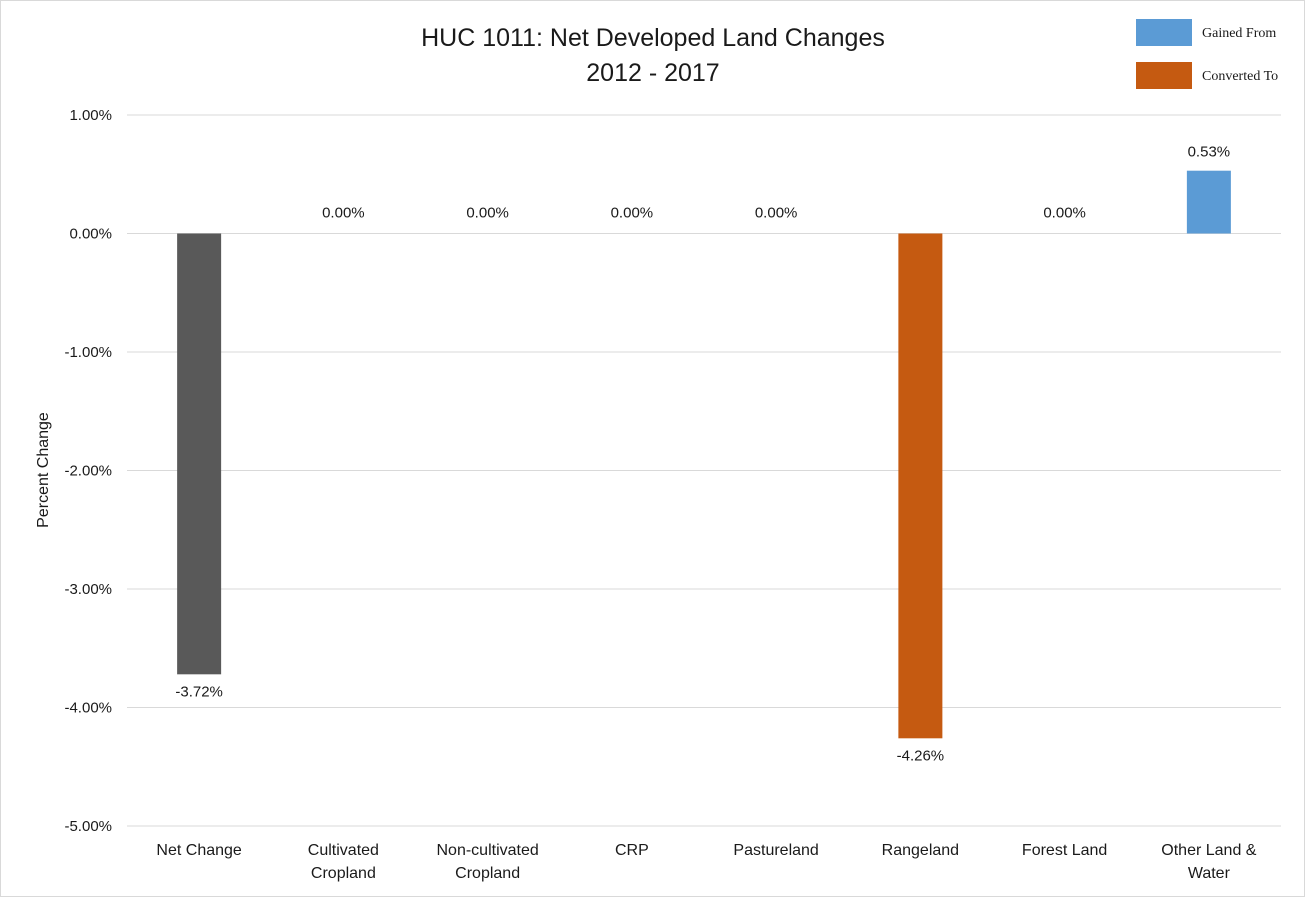 This screenshot has width=1305, height=897. I want to click on legend-label: Converted To, so click(1240, 76).